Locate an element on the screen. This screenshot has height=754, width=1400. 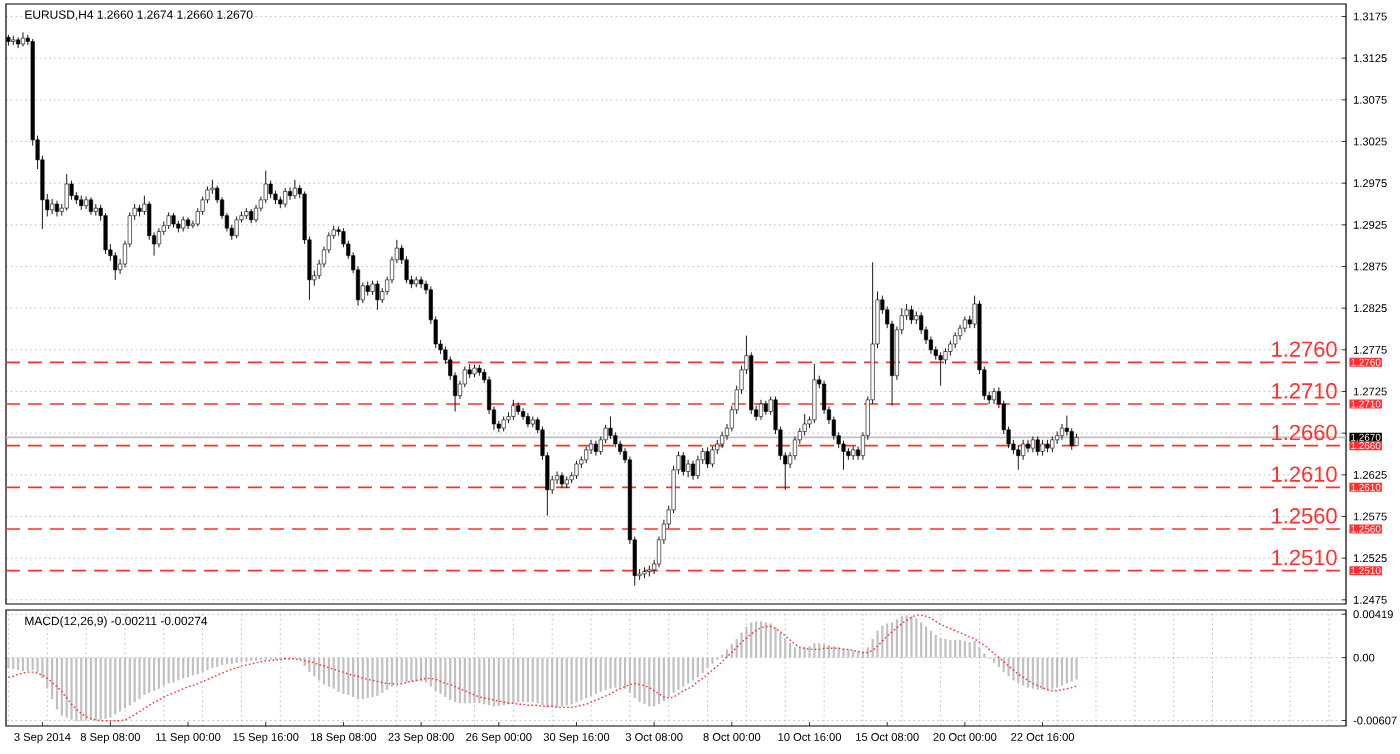
text: 1.2560 is located at coordinates (1304, 516).